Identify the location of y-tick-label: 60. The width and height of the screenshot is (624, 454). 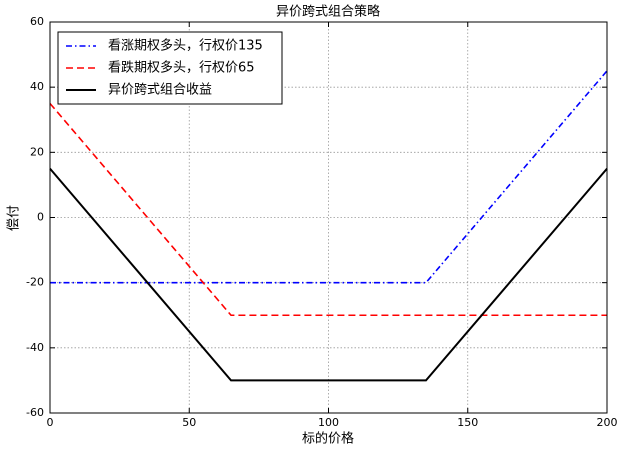
(37, 21).